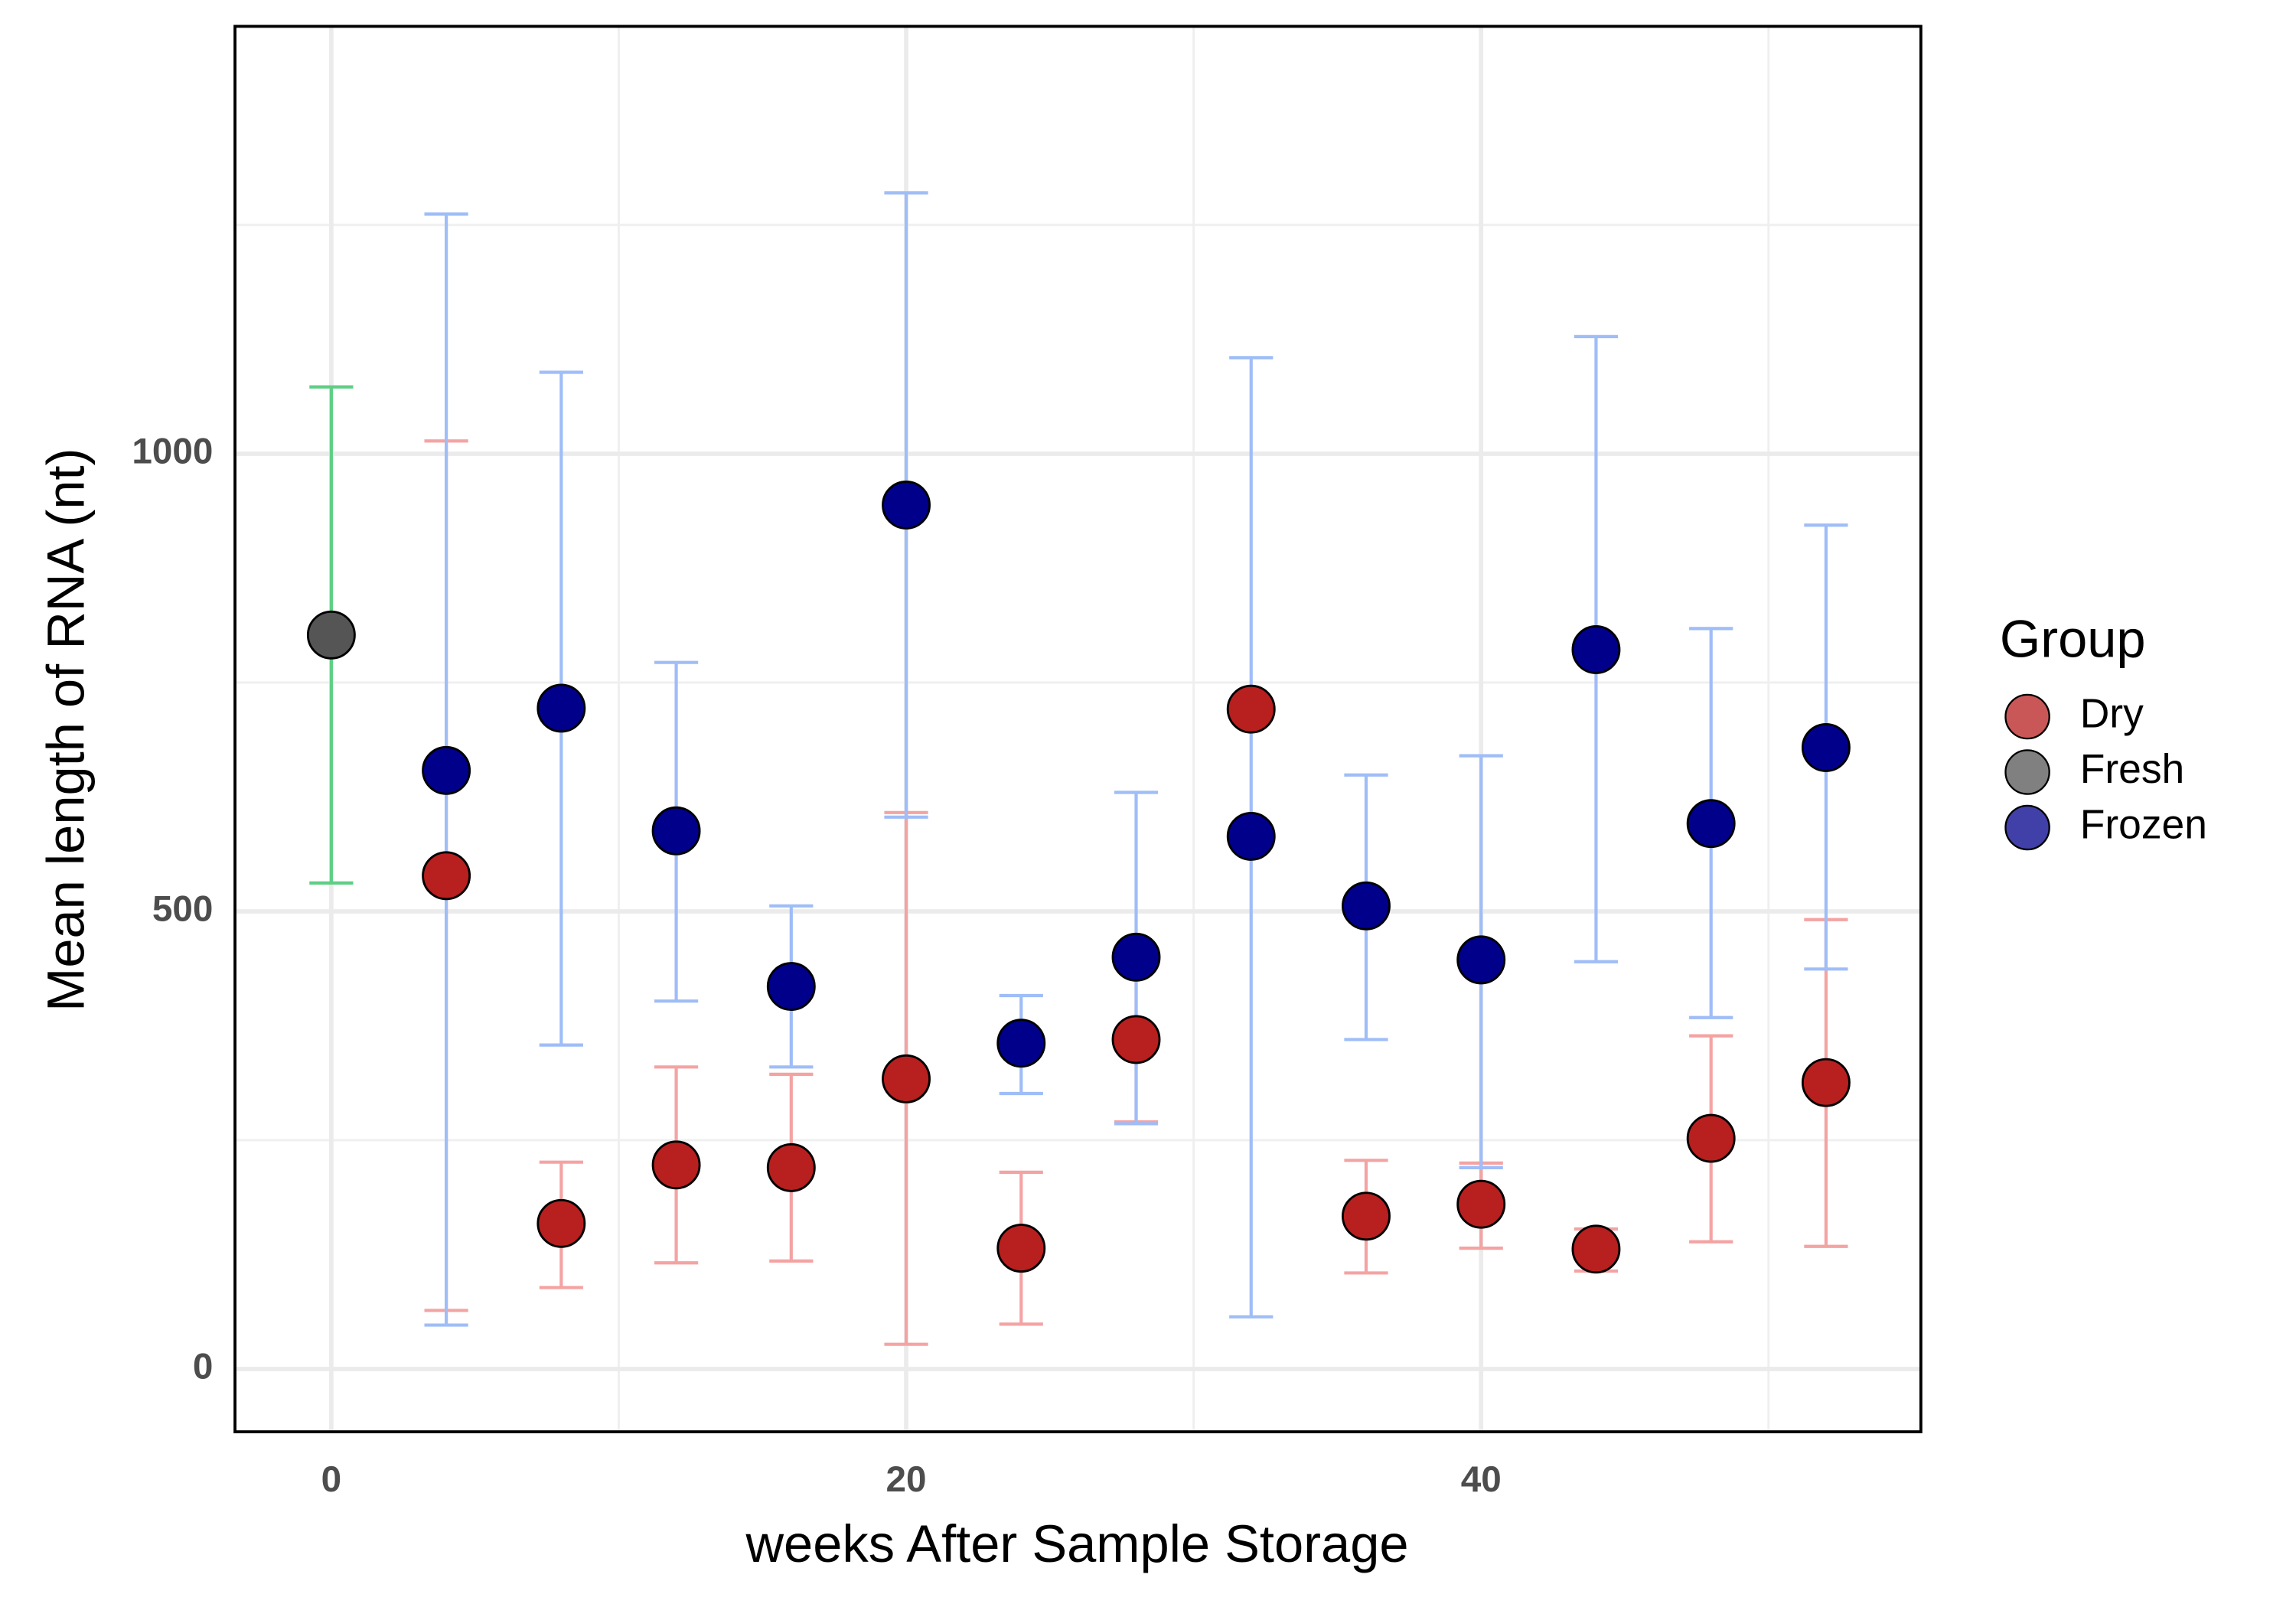  I want to click on legend-label: Fresh, so click(2132, 769).